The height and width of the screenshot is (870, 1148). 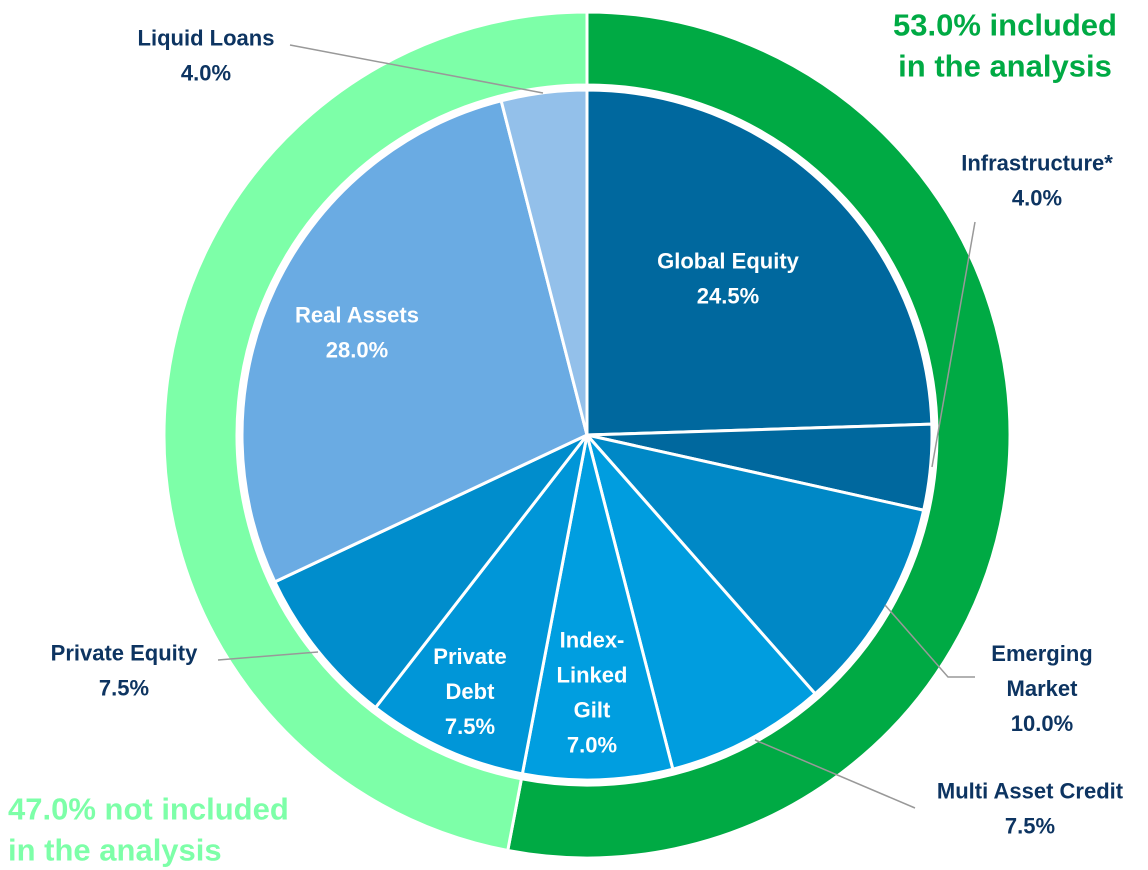 I want to click on ring-label: 53.0% included in the analysis, so click(x=1005, y=46).